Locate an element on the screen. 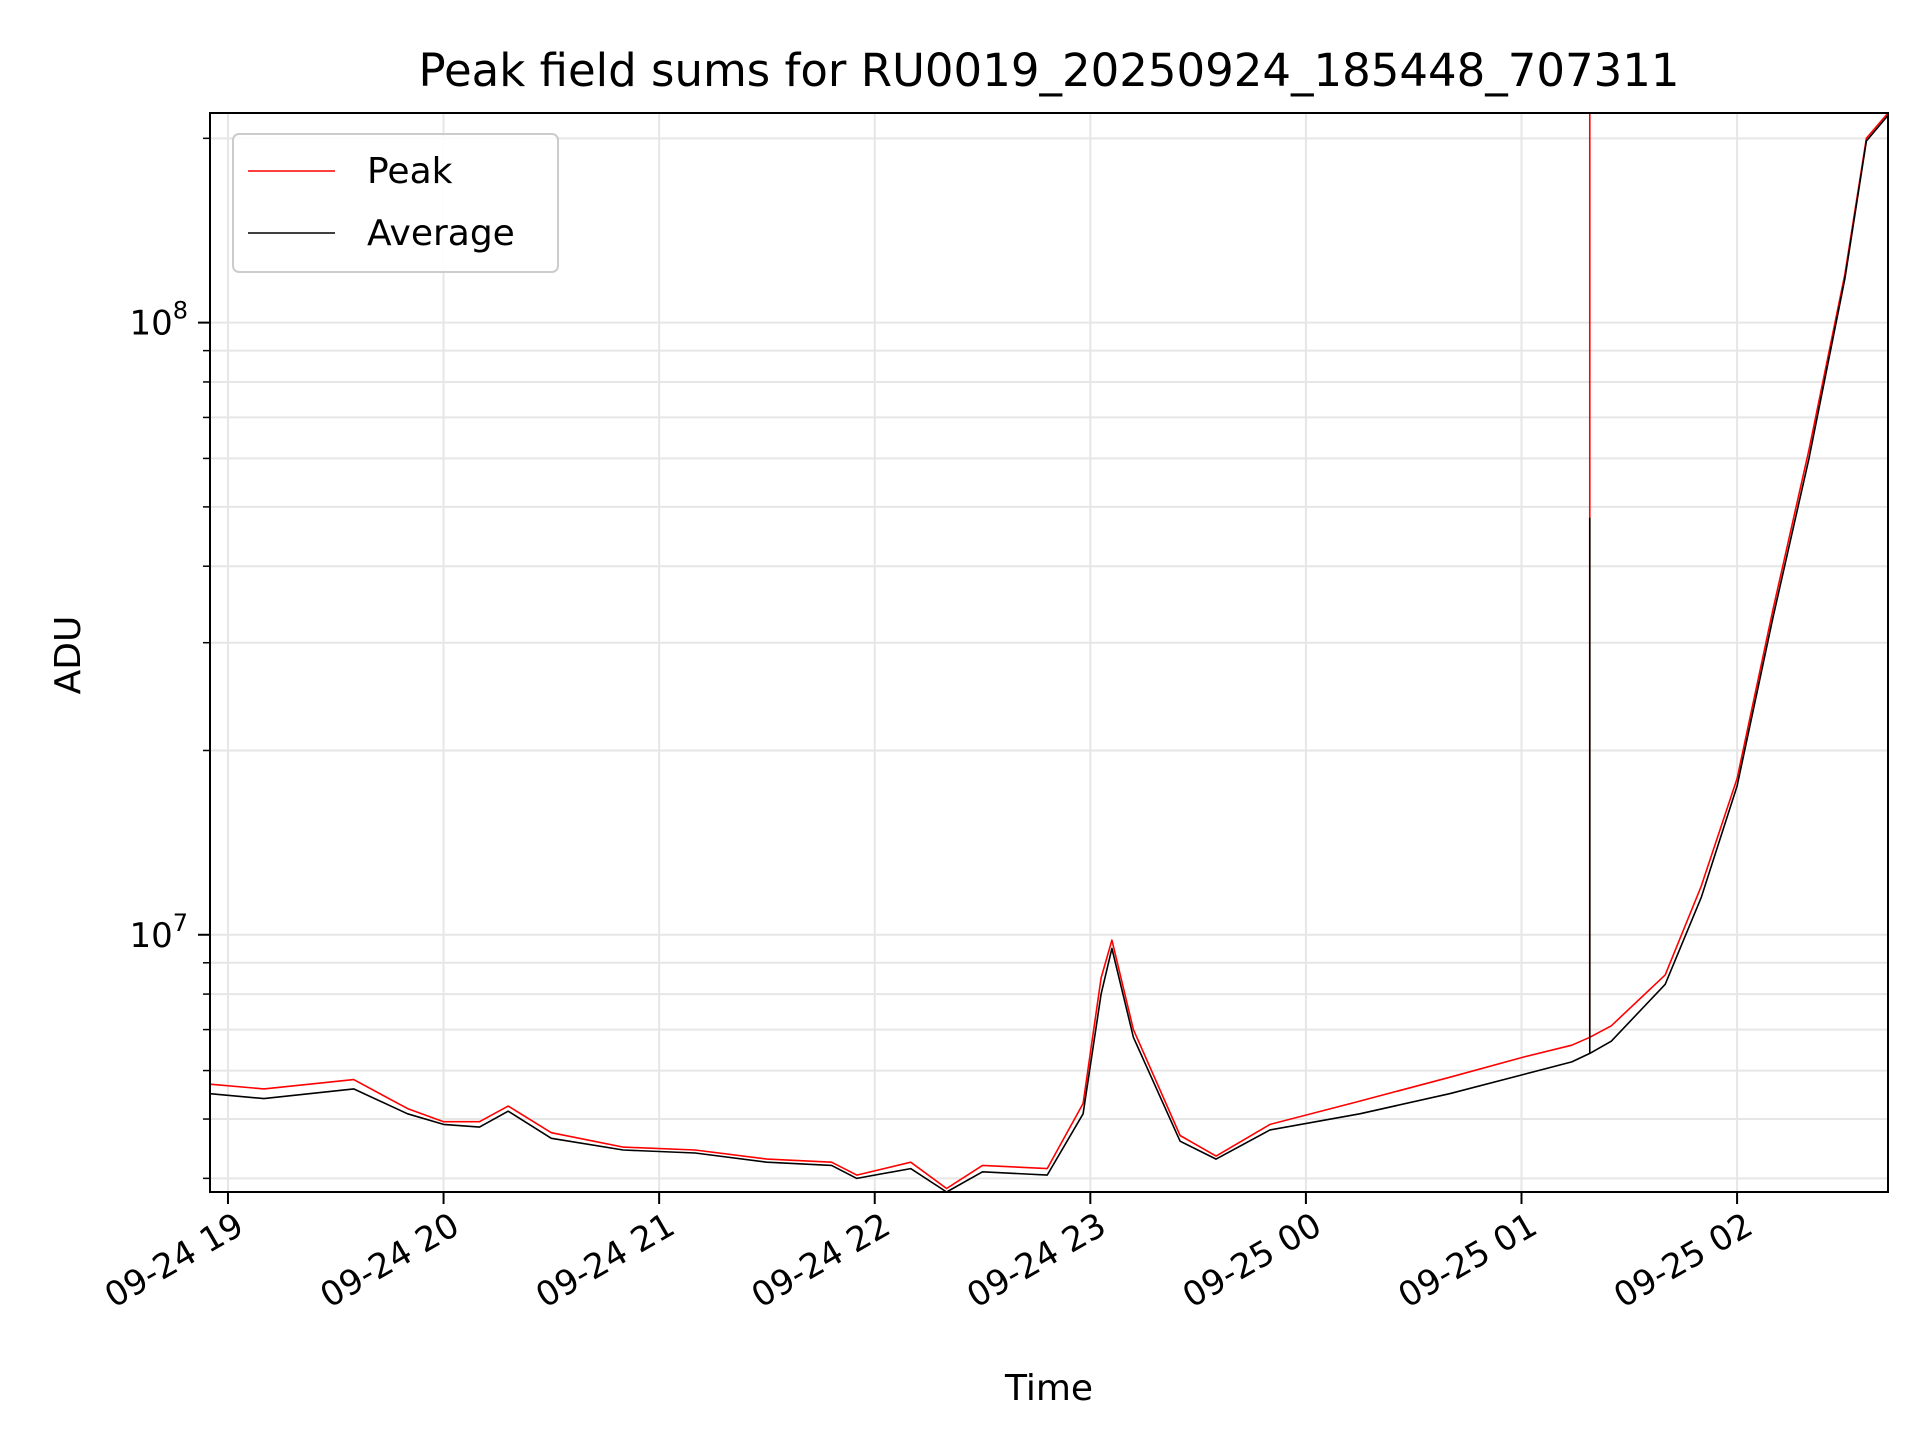  x-tick-label: 09-25 00 is located at coordinates (1252, 1260).